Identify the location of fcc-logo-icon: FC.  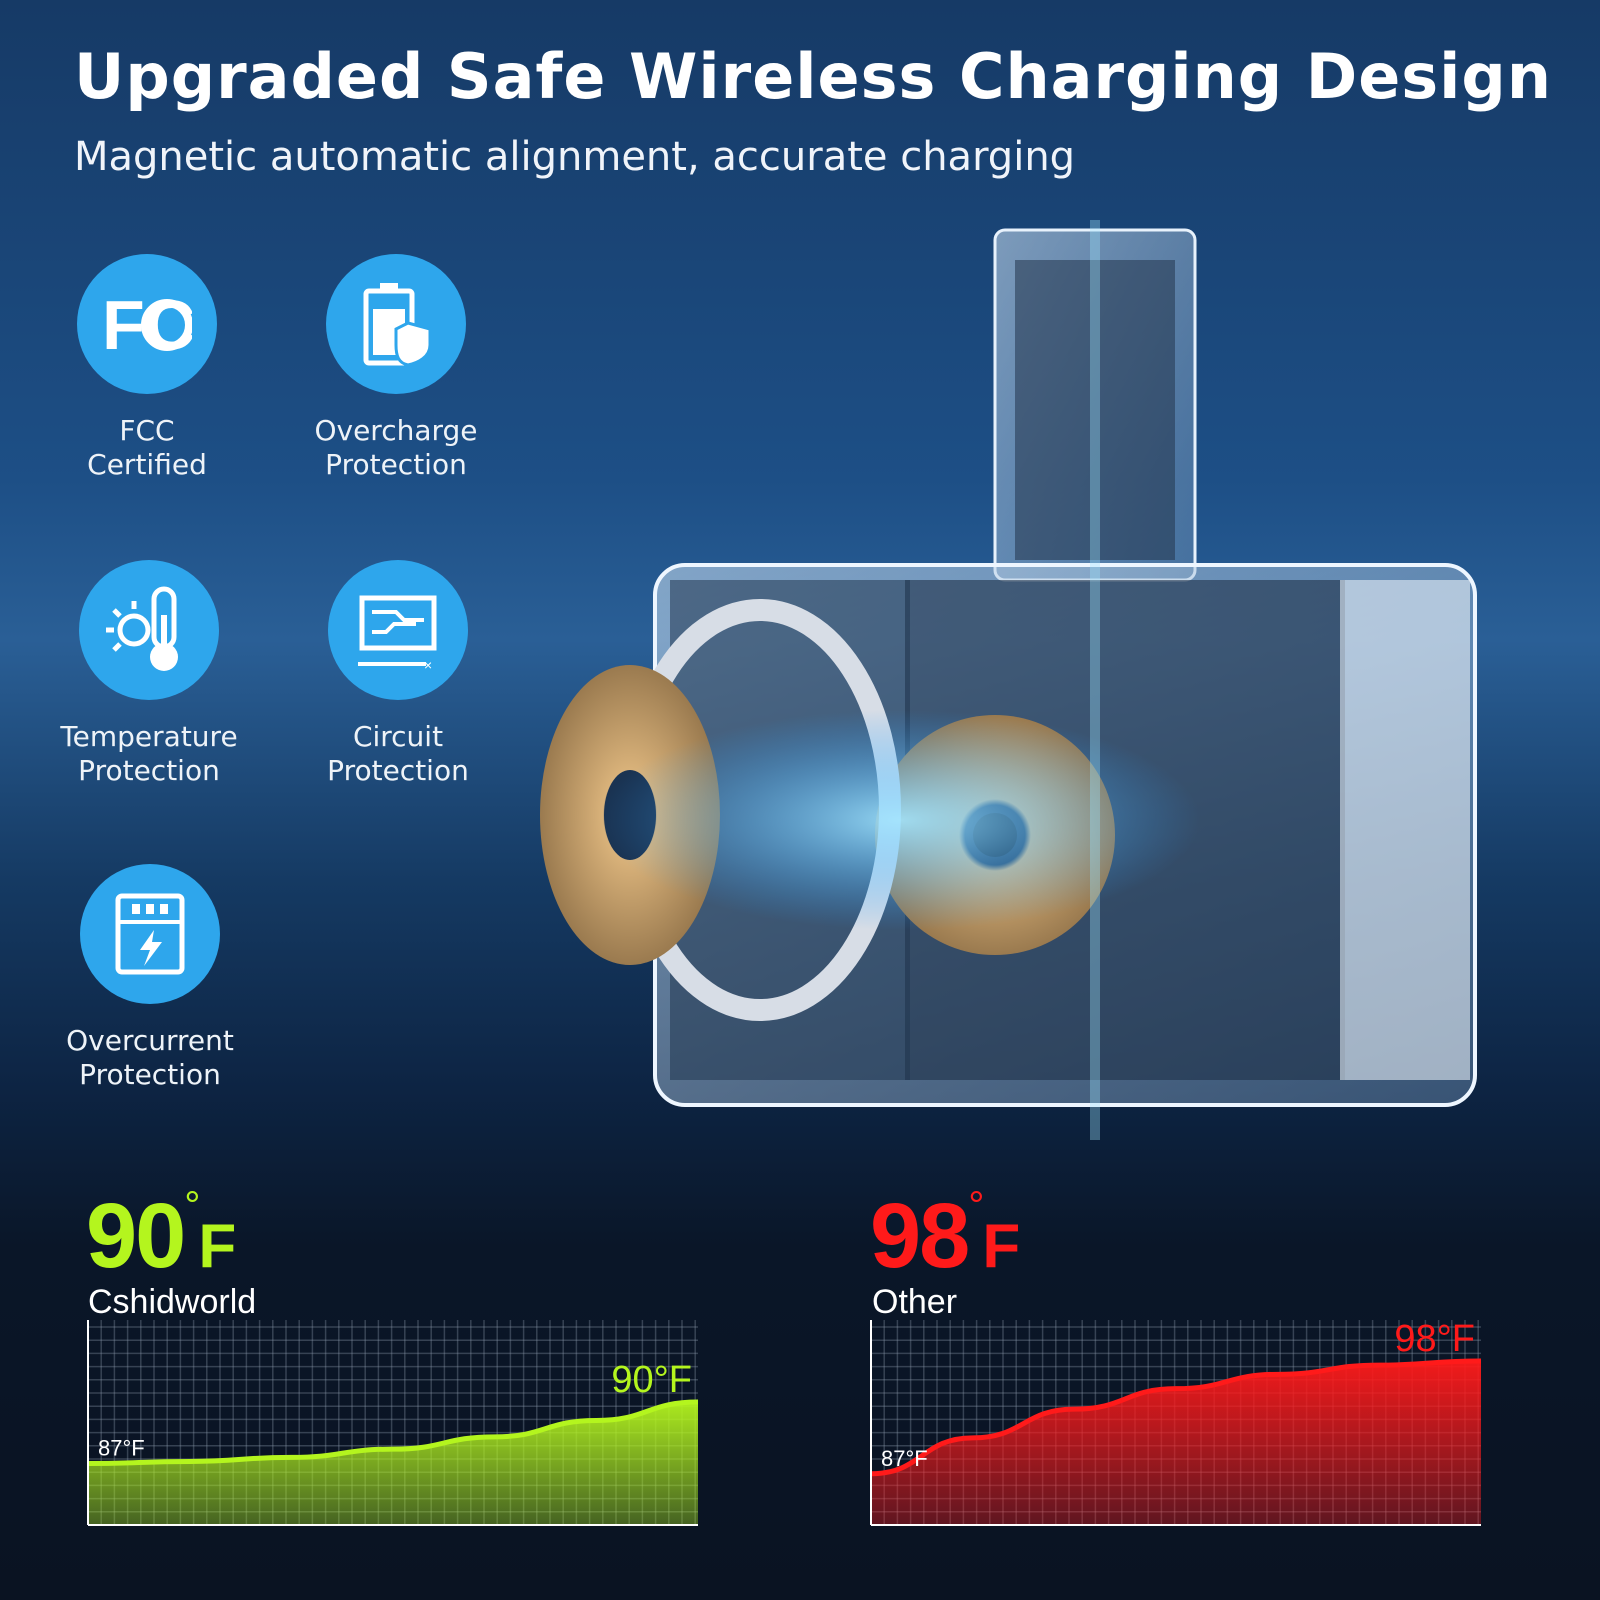
(147, 324).